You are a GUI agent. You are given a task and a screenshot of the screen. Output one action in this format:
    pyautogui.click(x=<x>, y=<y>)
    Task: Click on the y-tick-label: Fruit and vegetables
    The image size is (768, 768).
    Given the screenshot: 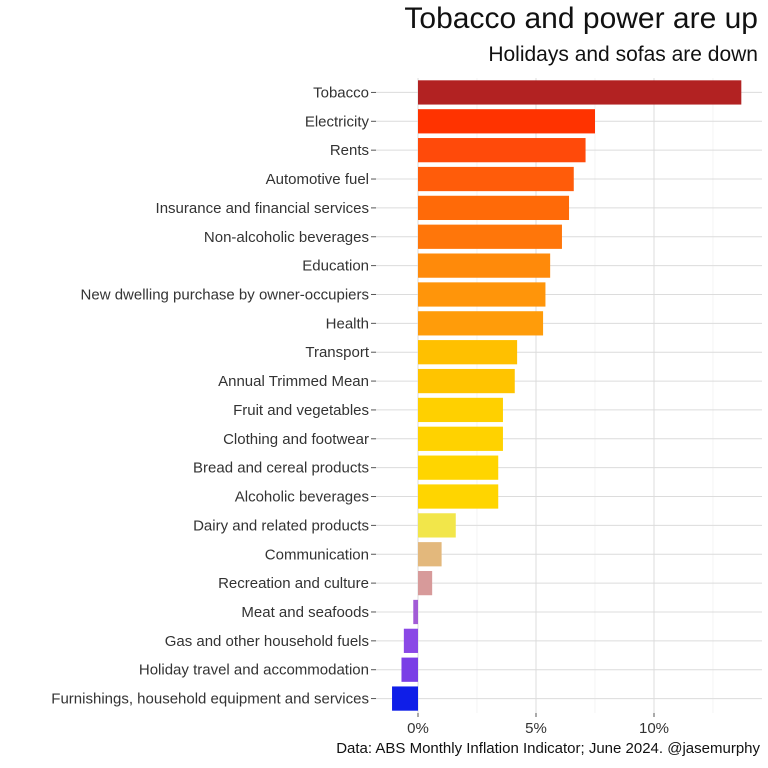 What is the action you would take?
    pyautogui.click(x=301, y=410)
    